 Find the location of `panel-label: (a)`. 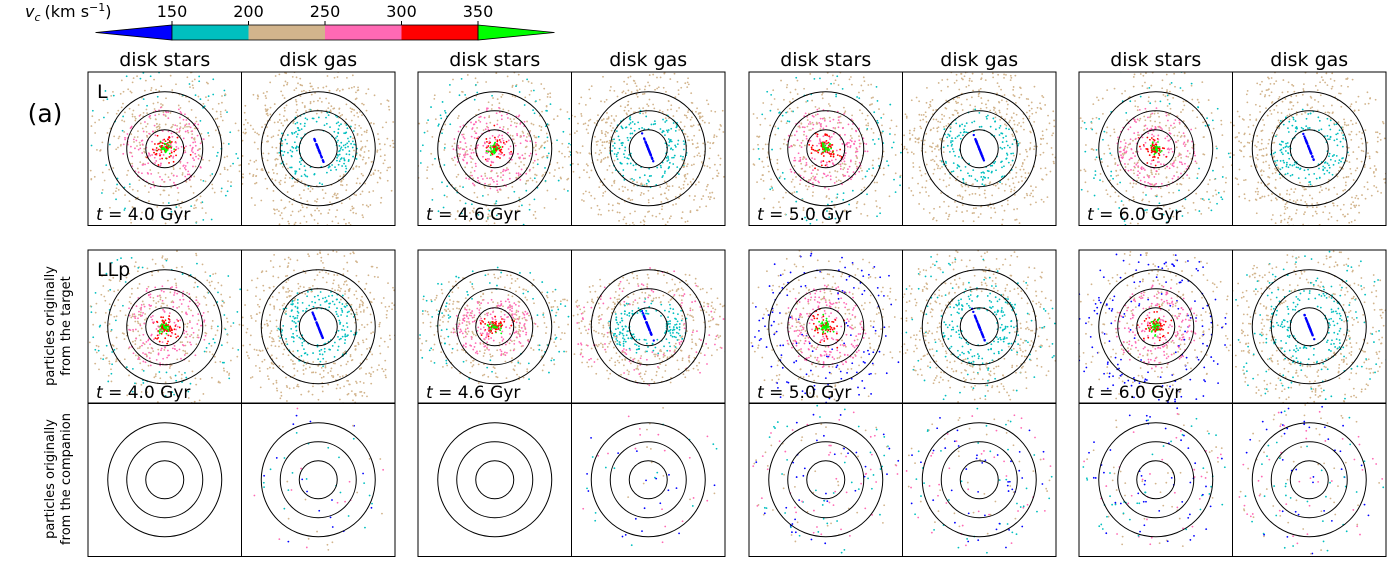

panel-label: (a) is located at coordinates (45, 113).